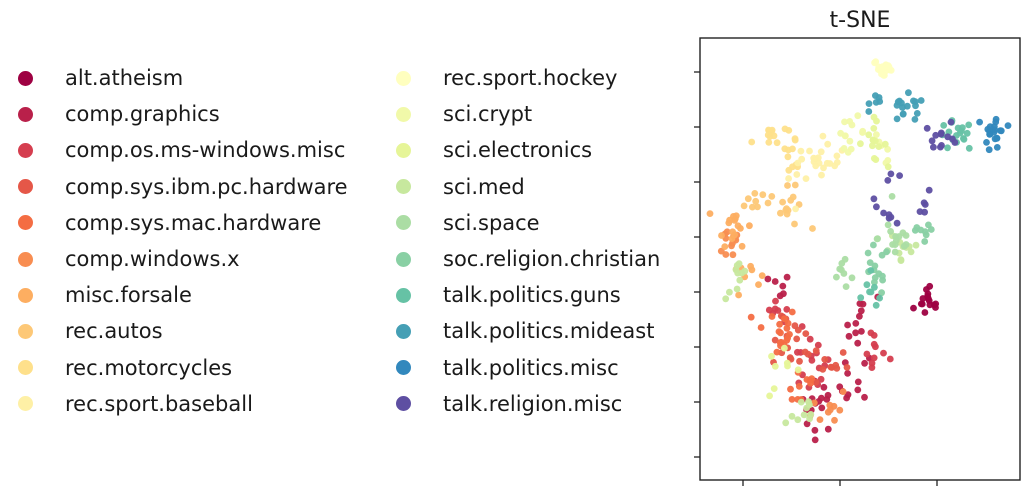 This screenshot has height=491, width=1032. Describe the element at coordinates (491, 222) in the screenshot. I see `legend-label: sci.space` at that location.